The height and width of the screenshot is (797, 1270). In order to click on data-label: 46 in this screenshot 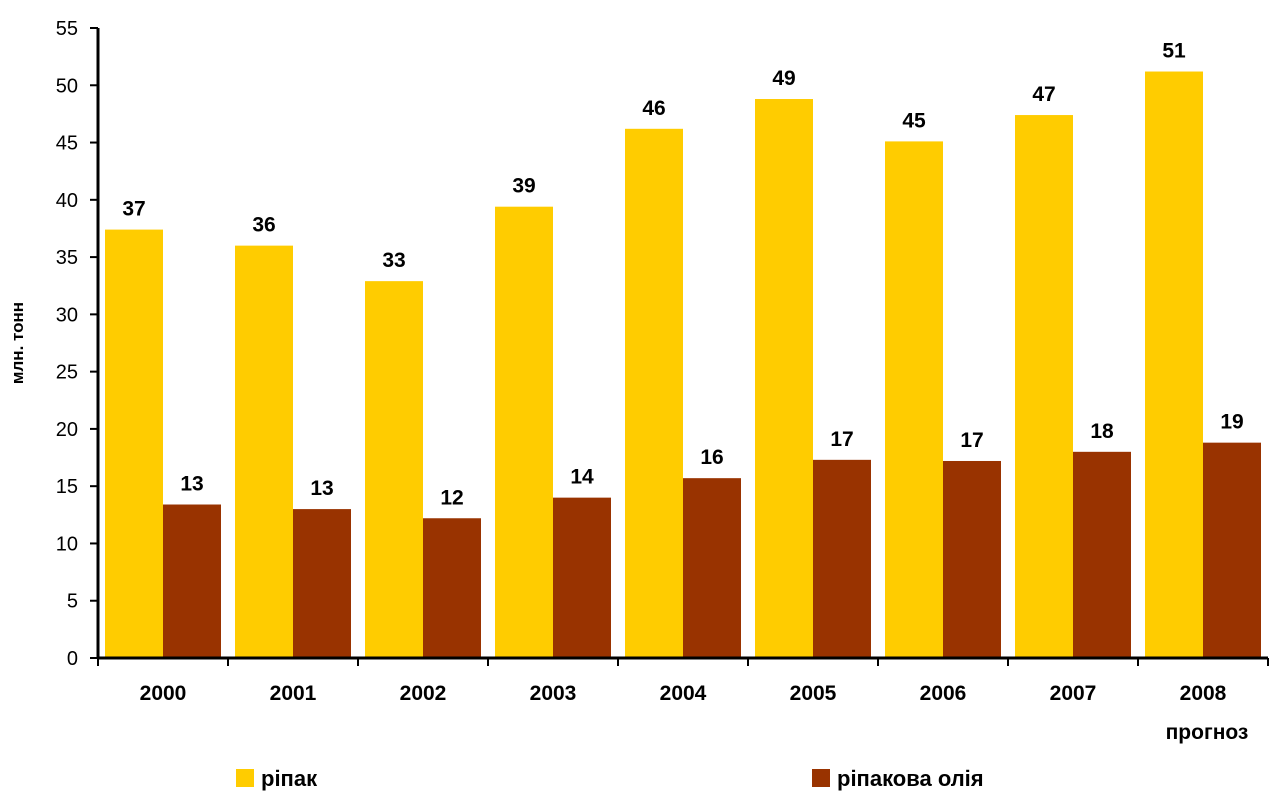, I will do `click(653, 108)`.